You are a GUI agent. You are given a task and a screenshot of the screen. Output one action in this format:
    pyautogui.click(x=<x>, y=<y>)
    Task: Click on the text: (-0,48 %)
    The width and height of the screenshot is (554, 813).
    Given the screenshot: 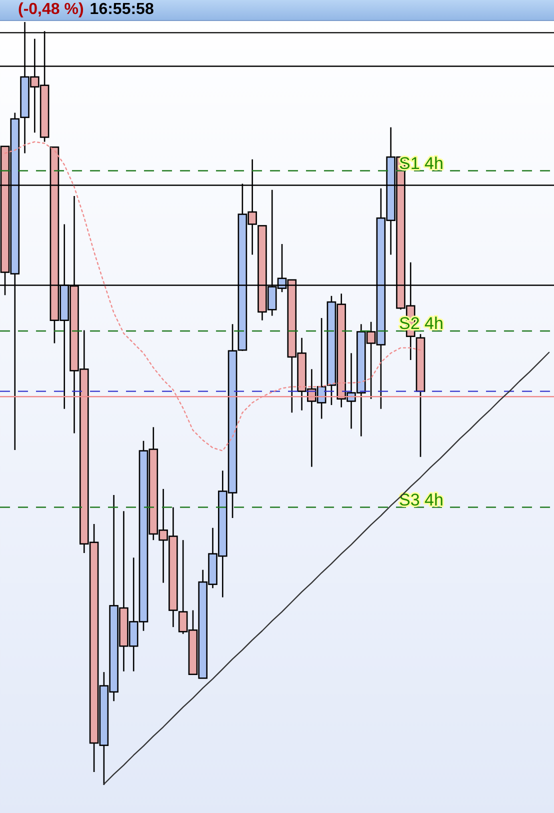 What is the action you would take?
    pyautogui.click(x=51, y=9)
    